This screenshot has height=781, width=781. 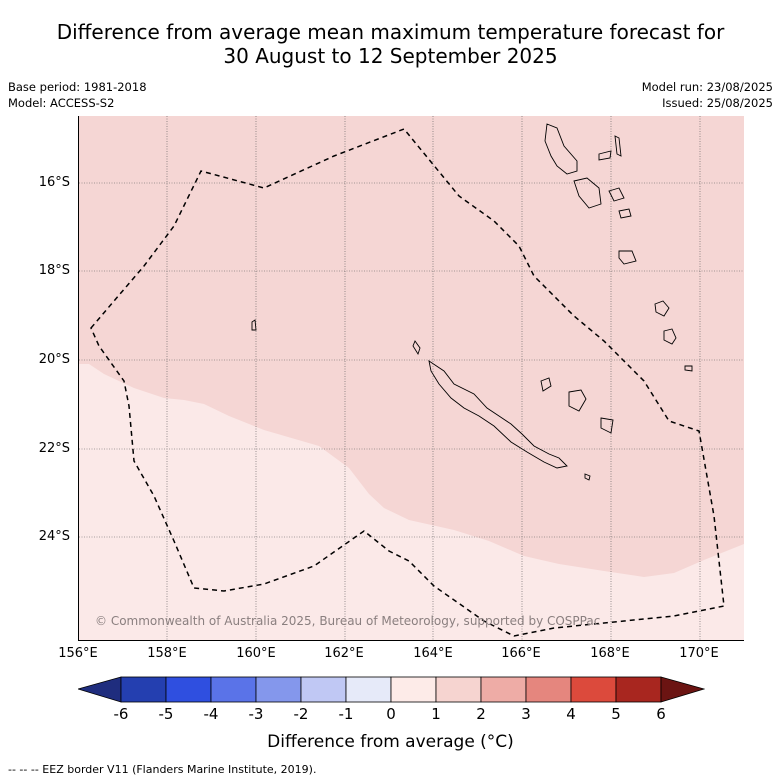 I want to click on model-run: Model run: 23/08/2025, so click(x=707, y=87).